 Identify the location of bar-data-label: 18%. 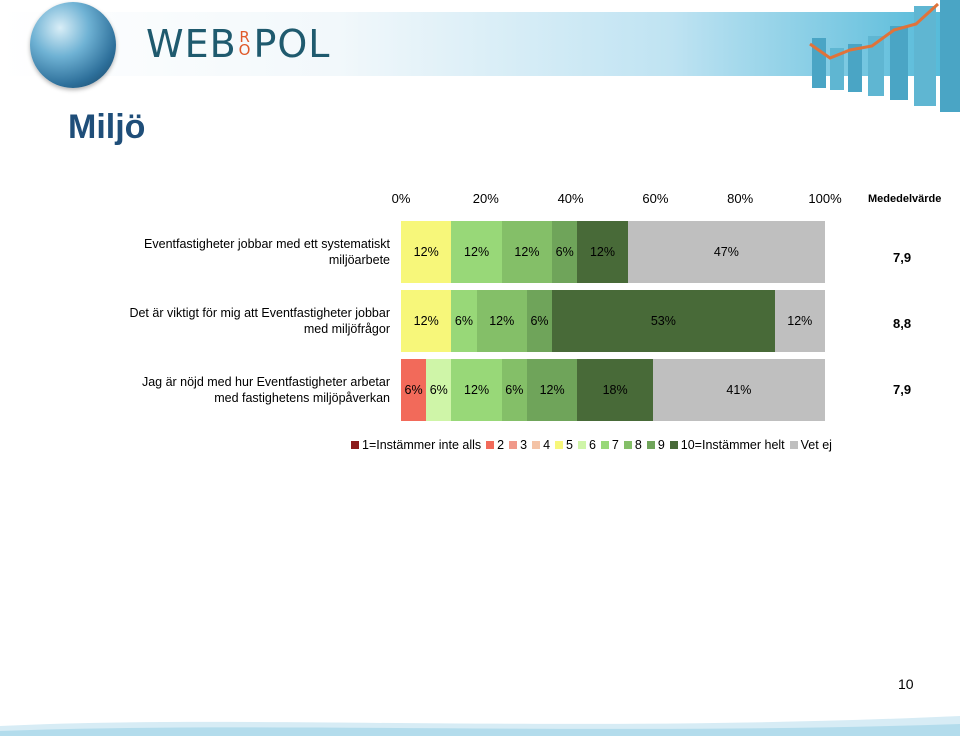
(615, 390).